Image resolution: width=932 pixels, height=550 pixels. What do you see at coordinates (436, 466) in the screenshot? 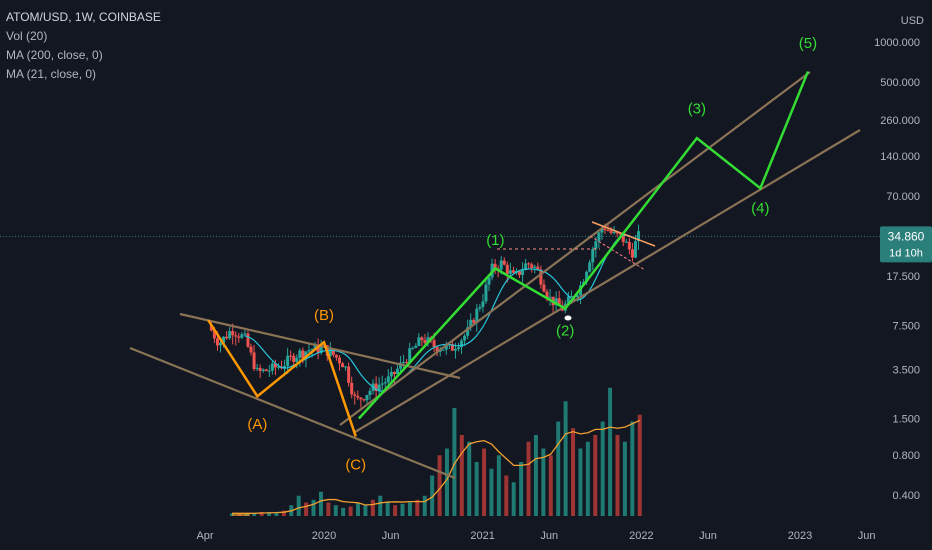
I see `volume-ma-line` at bounding box center [436, 466].